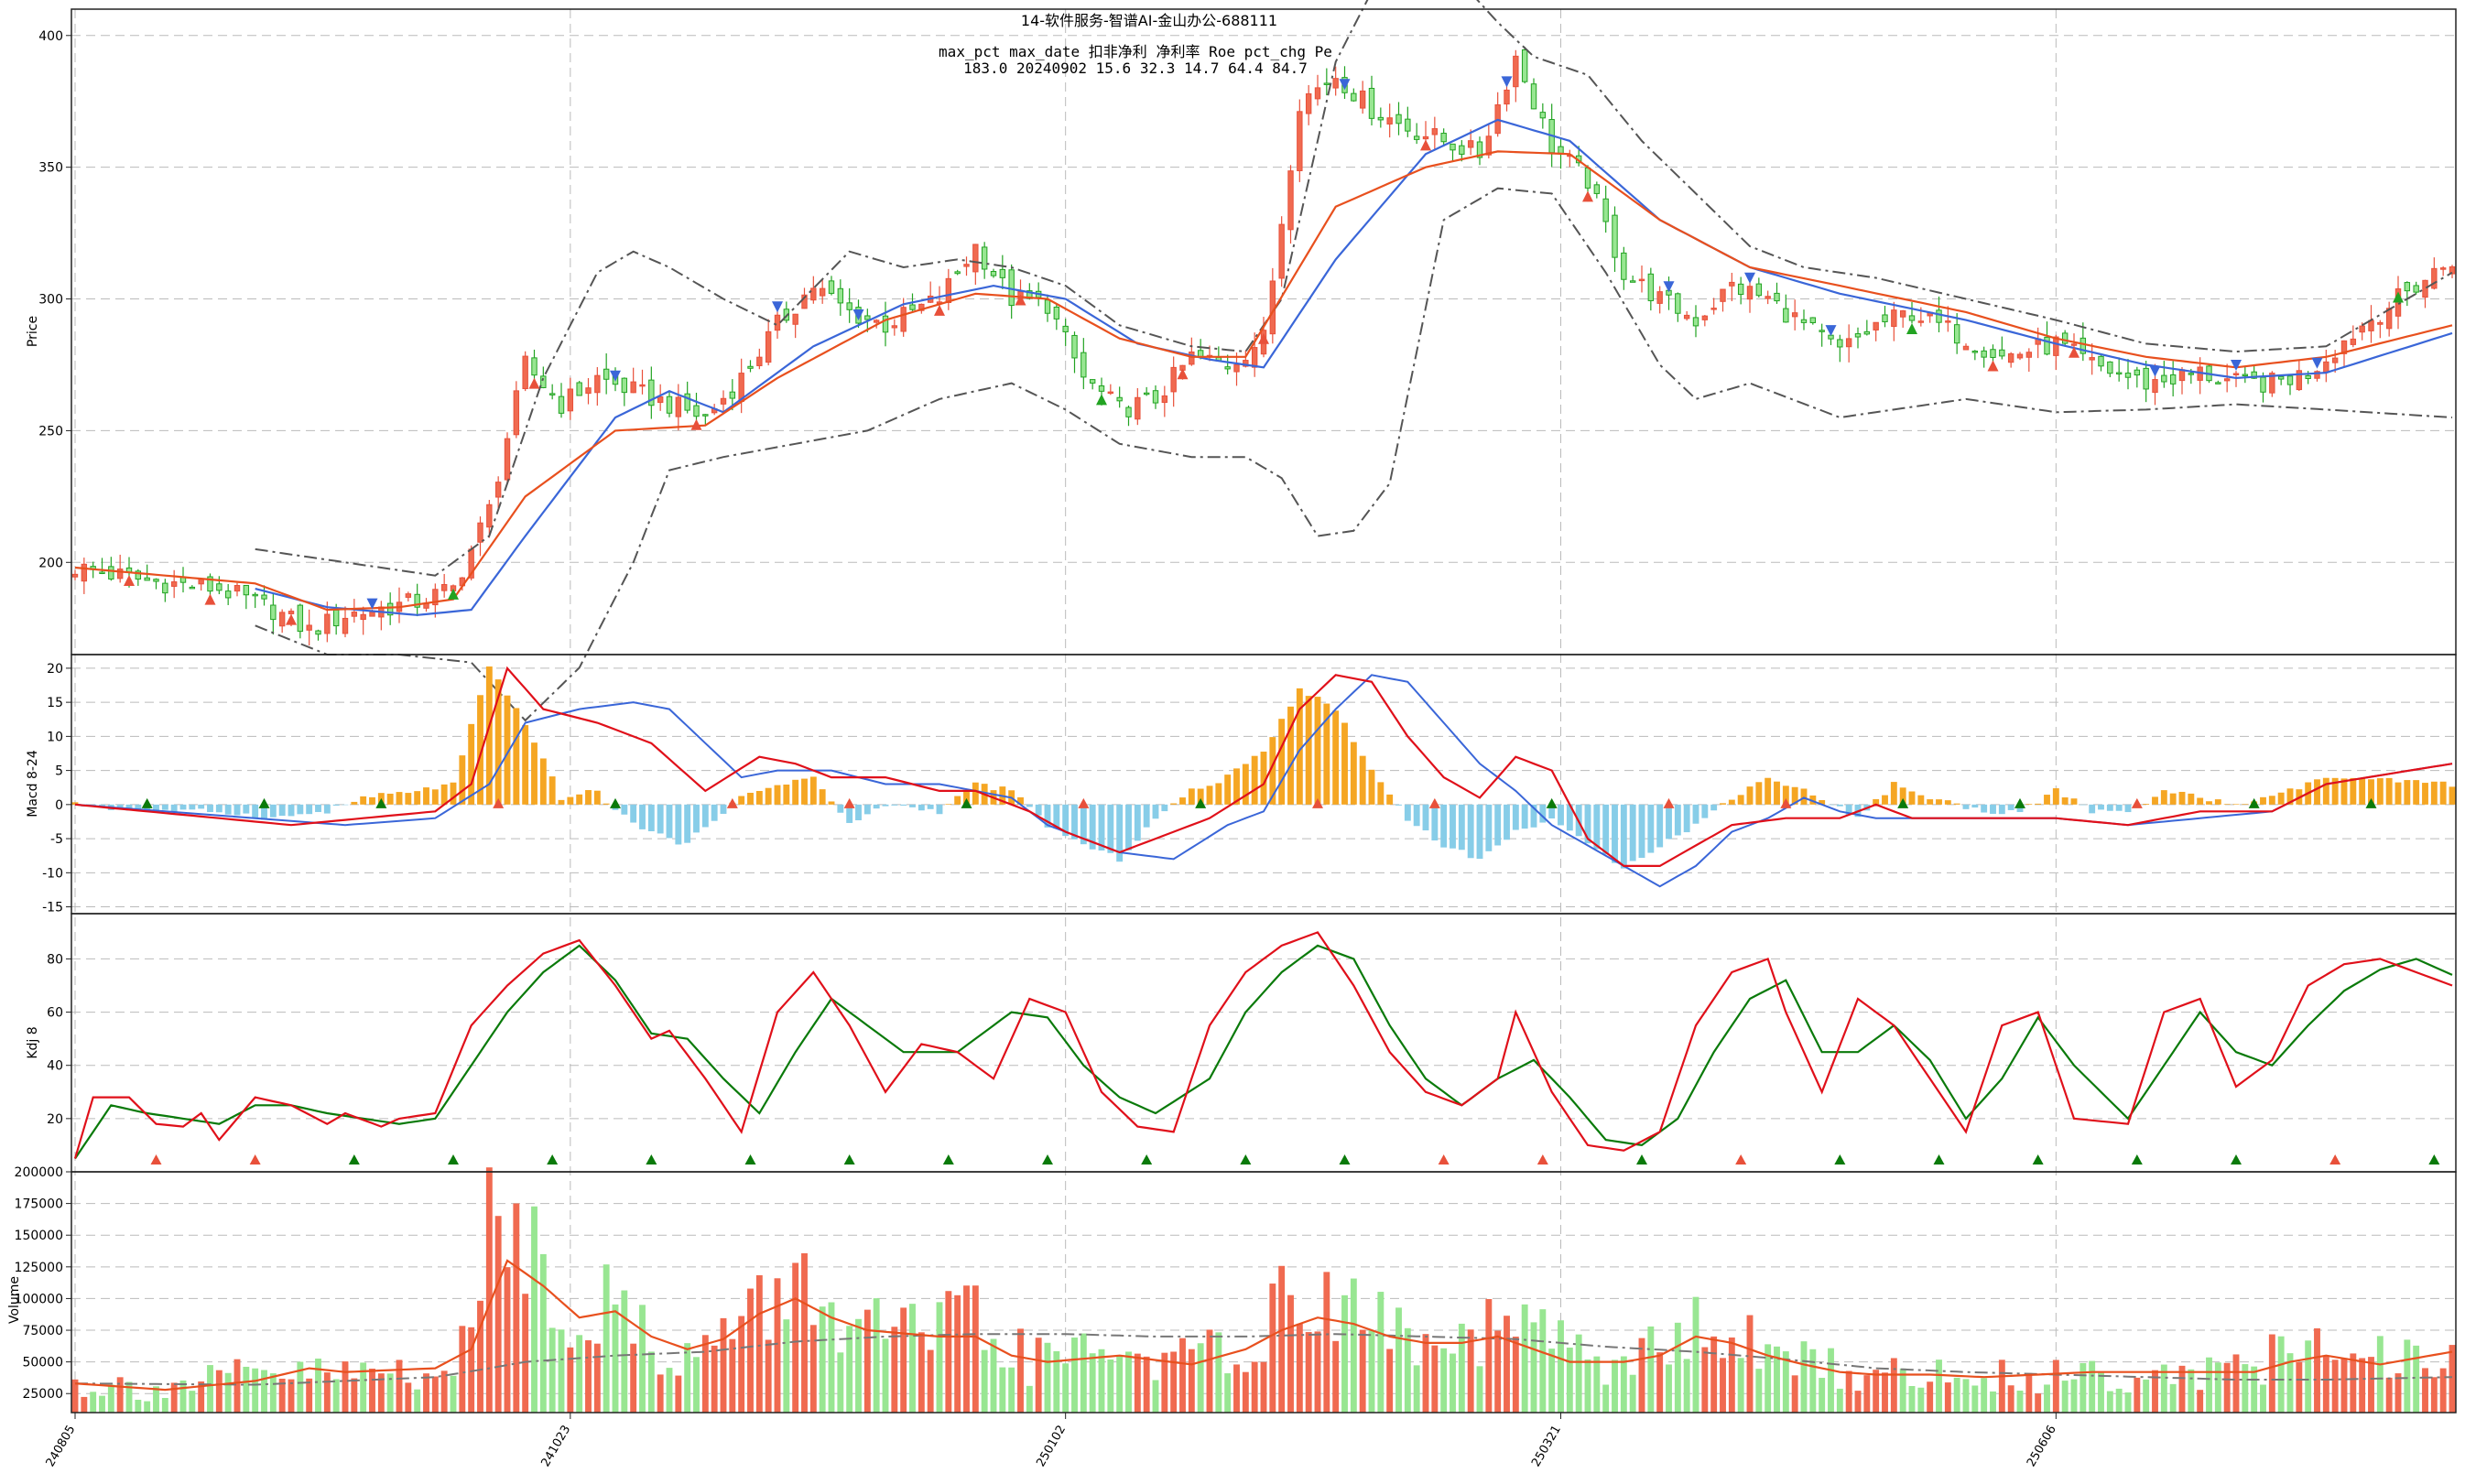  I want to click on macd-panel, so click(1263, 777).